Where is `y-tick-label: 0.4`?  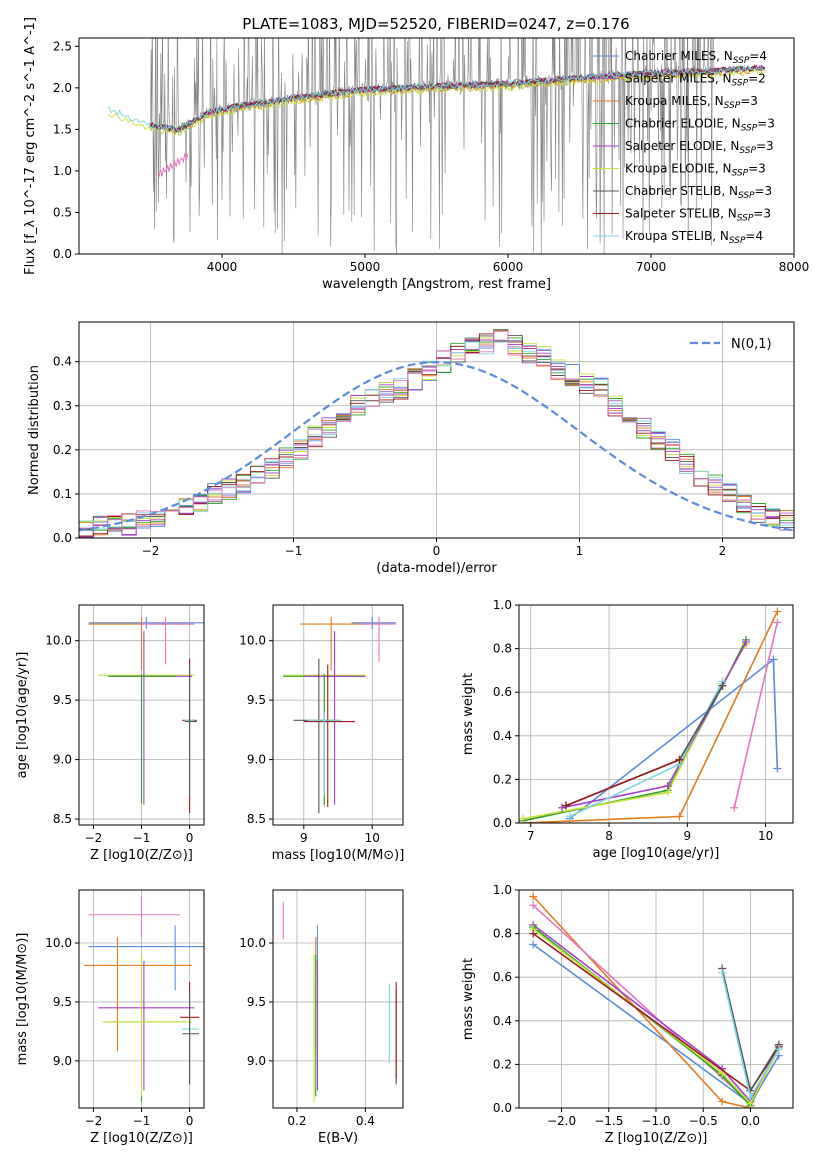
y-tick-label: 0.4 is located at coordinates (502, 736).